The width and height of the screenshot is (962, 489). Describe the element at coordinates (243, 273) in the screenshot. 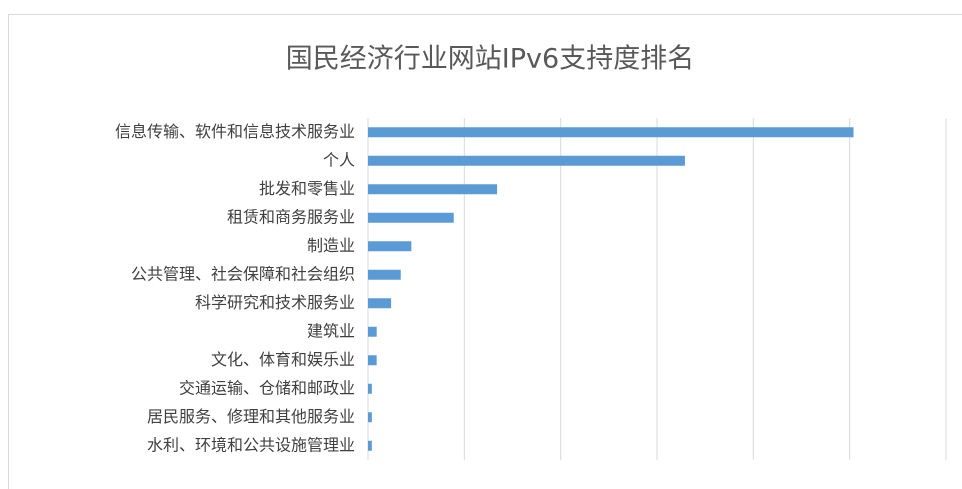

I see `y-tick-label: 公共管理、社会保障和社会组织` at that location.